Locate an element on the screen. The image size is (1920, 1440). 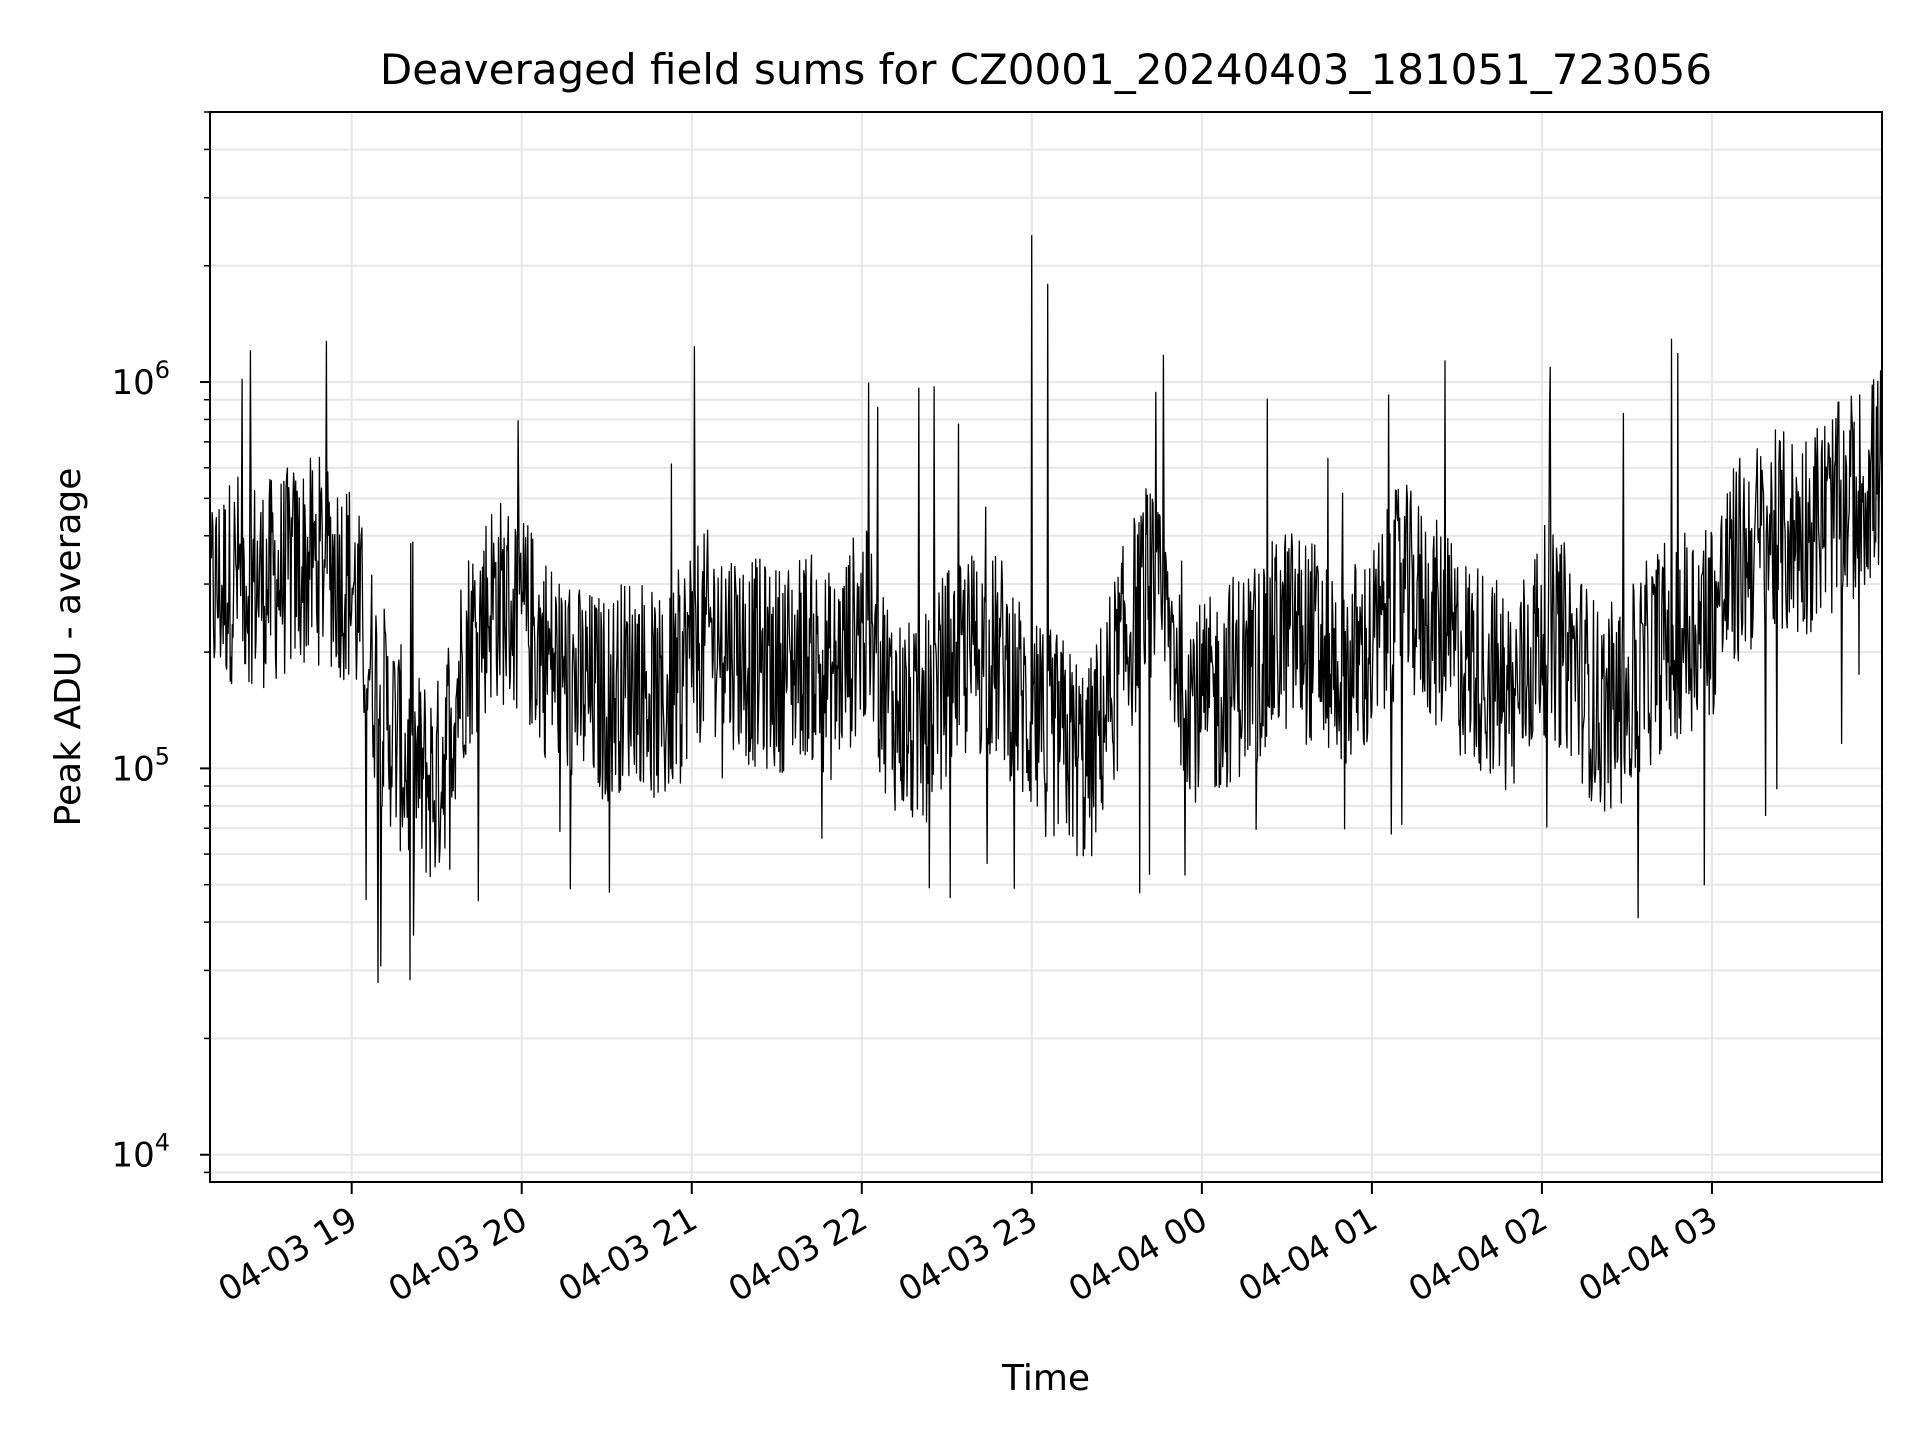
y-tick-label: 10⁶ is located at coordinates (140, 379).